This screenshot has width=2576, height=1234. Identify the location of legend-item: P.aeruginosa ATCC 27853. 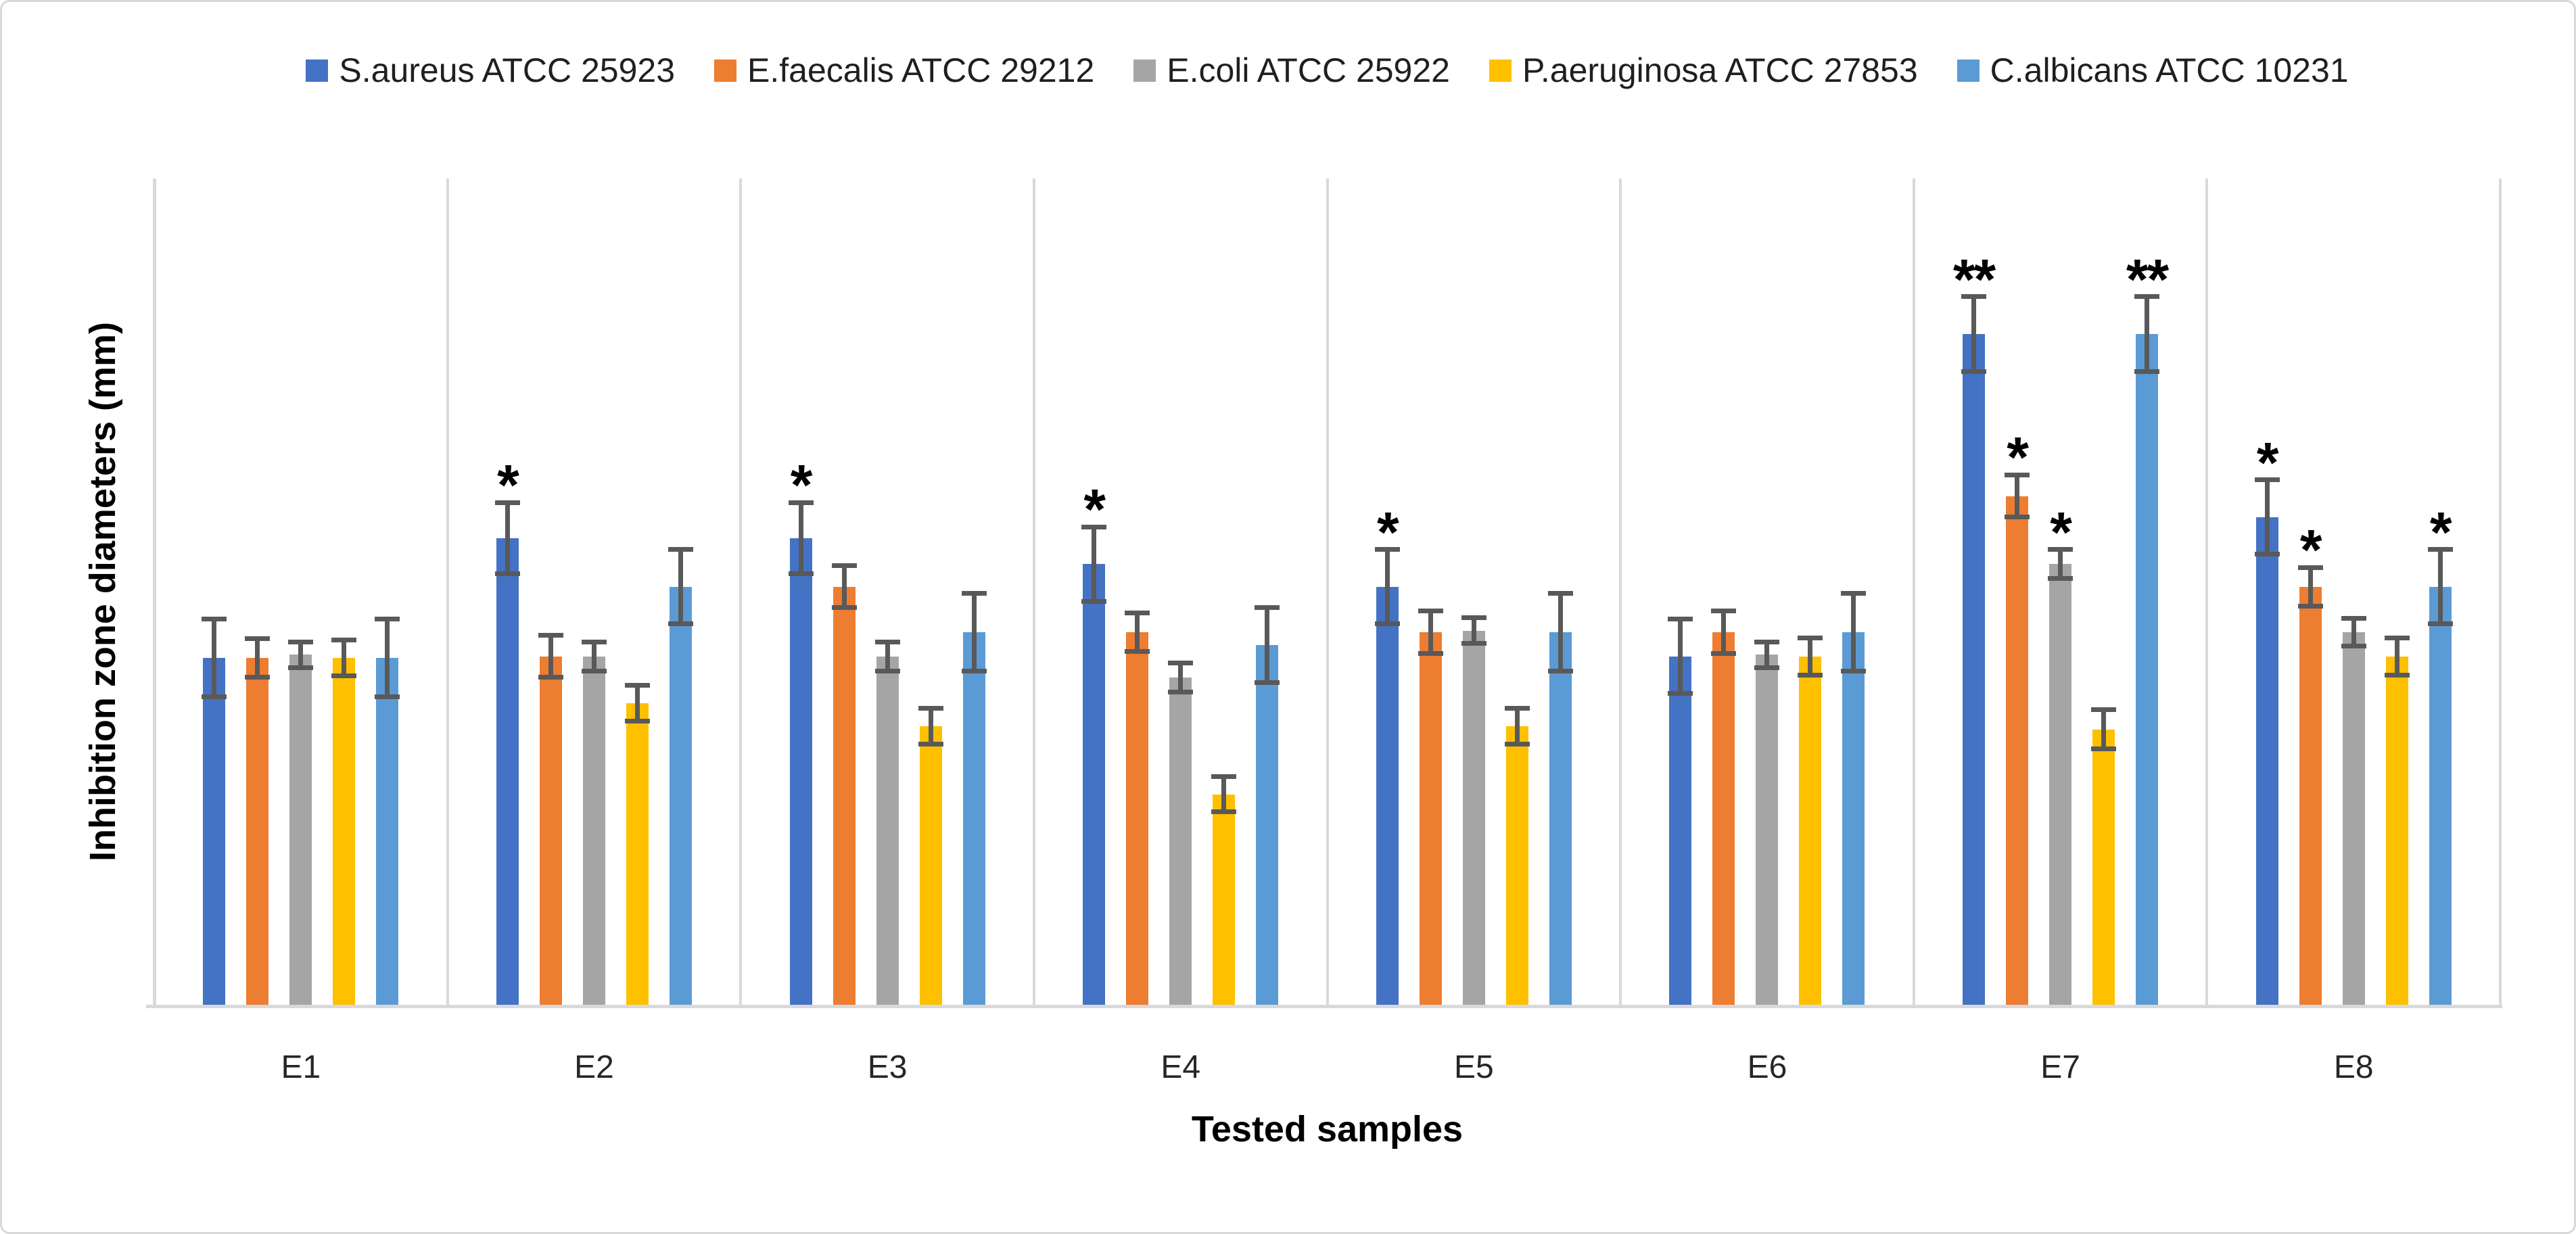
(1703, 70).